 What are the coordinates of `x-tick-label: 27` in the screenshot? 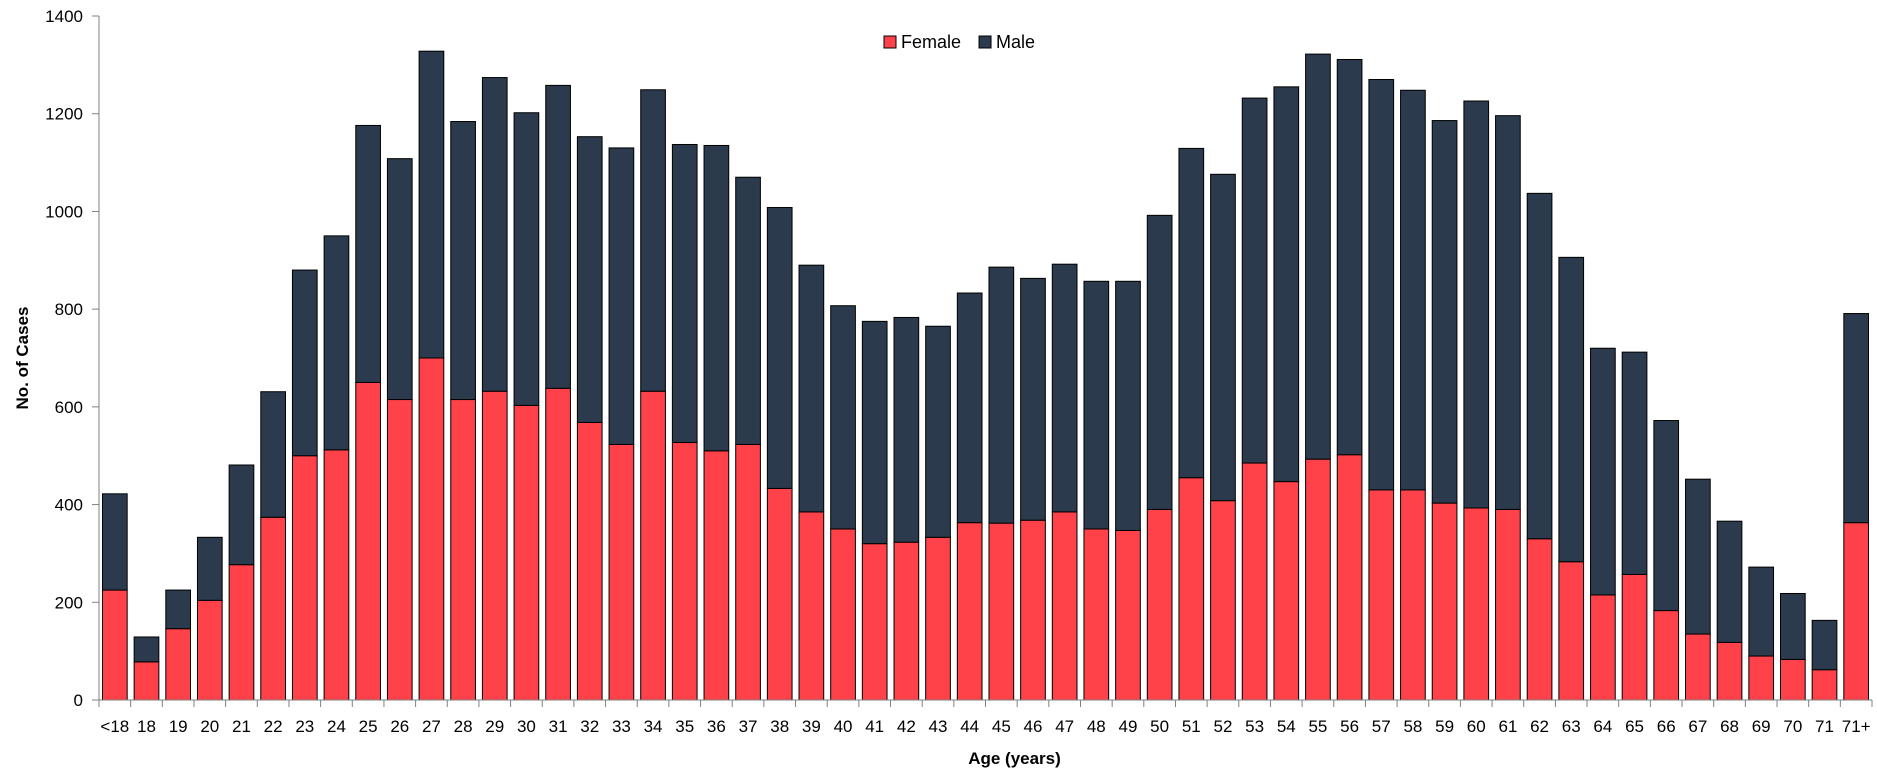 It's located at (431, 726).